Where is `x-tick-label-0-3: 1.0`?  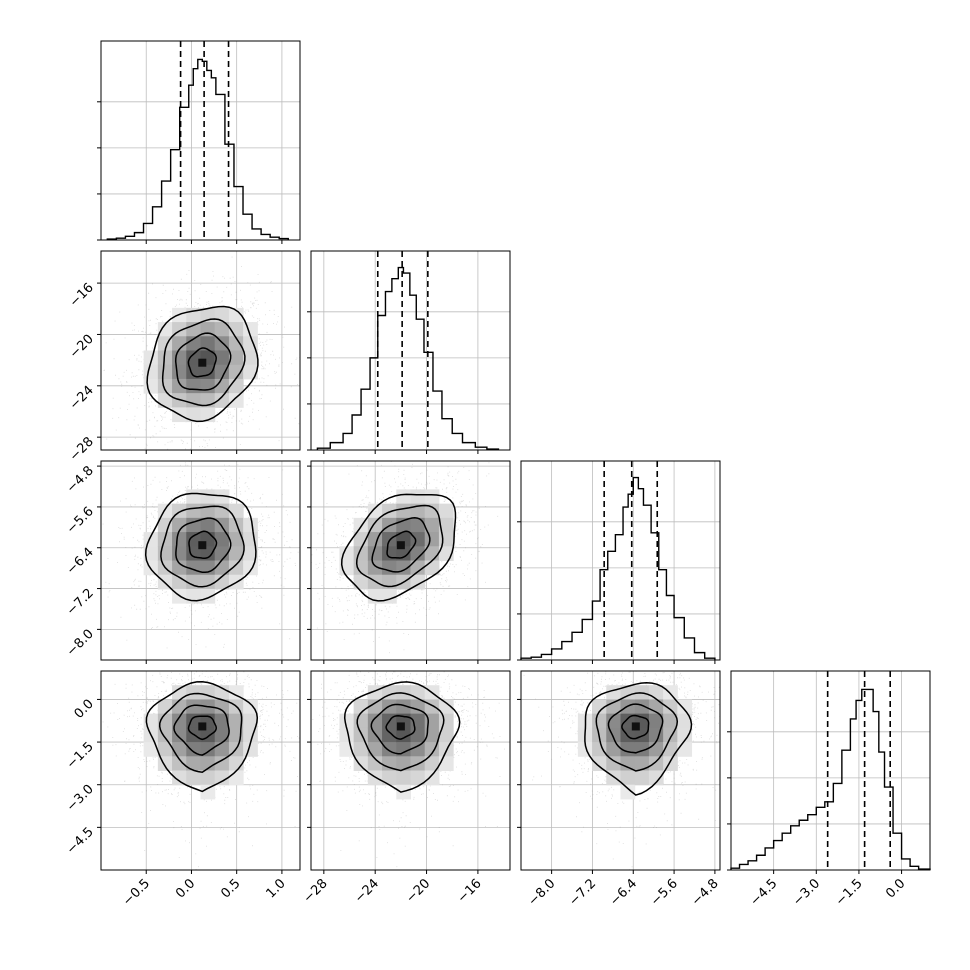
x-tick-label-0-3: 1.0 is located at coordinates (275, 888).